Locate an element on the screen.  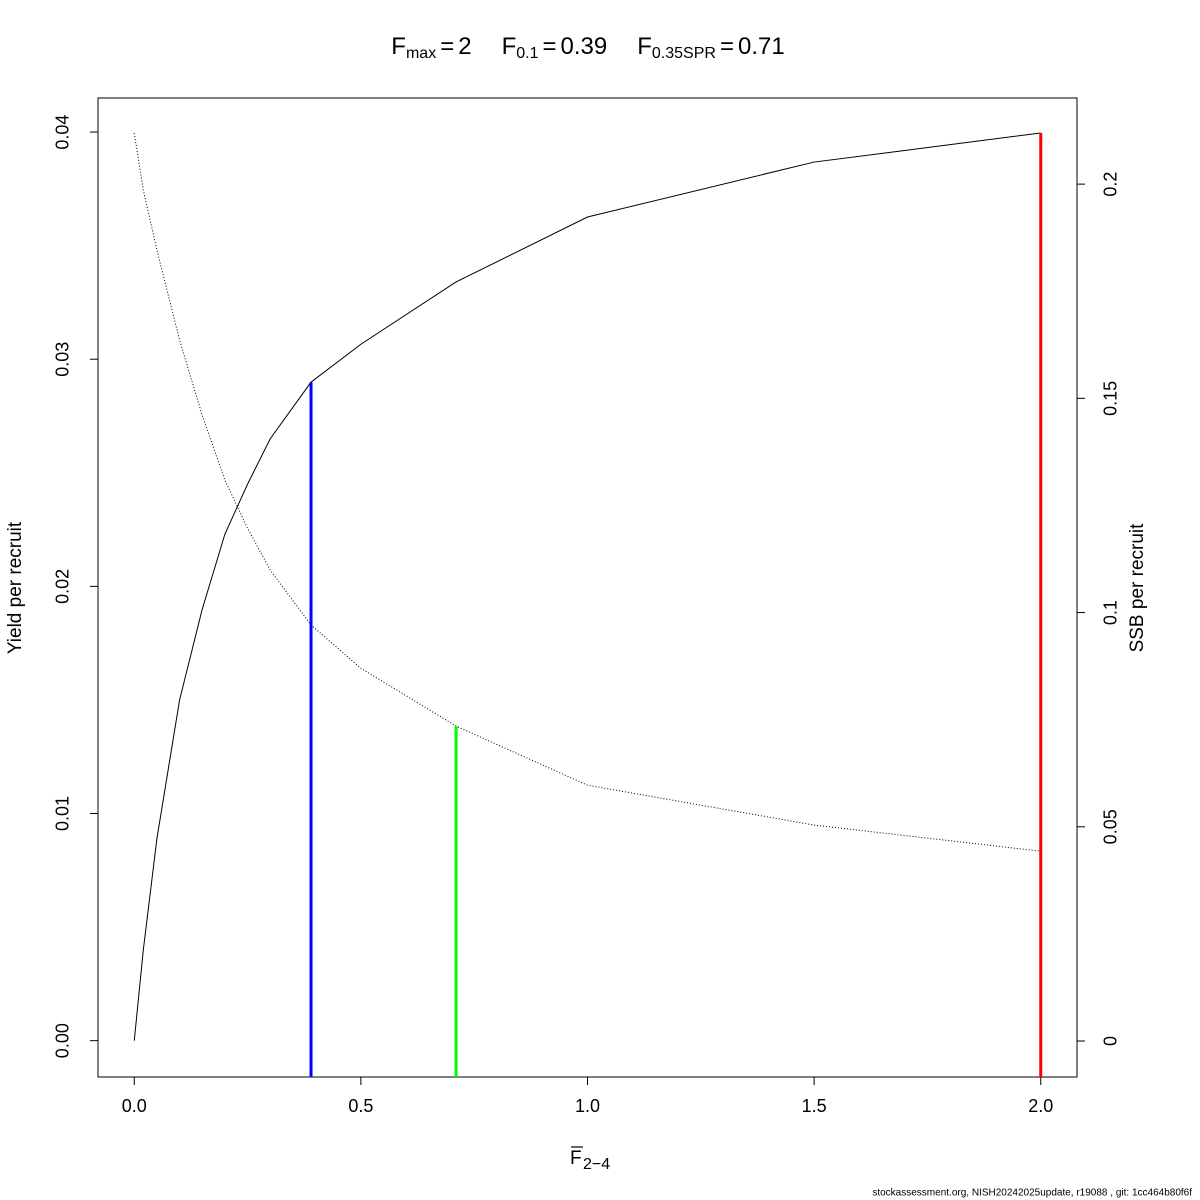
title-value: 0.71 is located at coordinates (761, 46).